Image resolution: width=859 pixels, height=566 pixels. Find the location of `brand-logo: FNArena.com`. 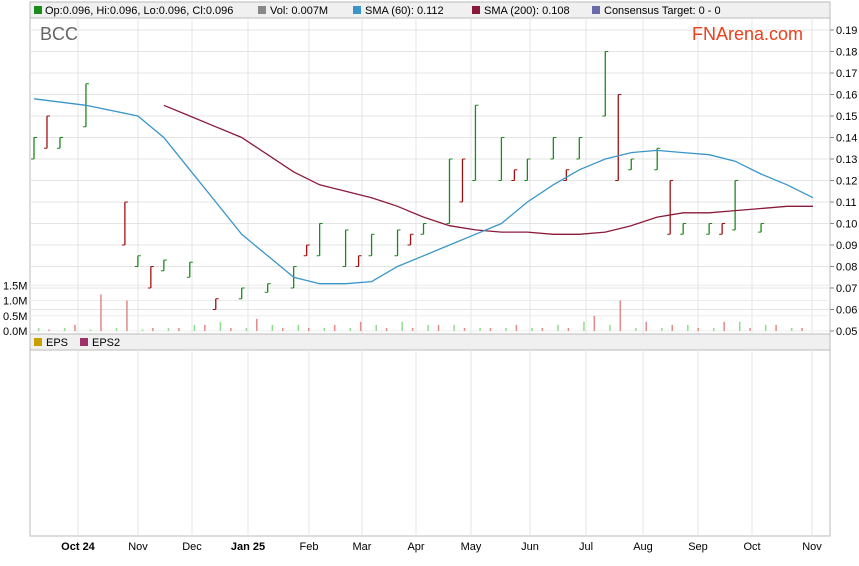

brand-logo: FNArena.com is located at coordinates (747, 34).